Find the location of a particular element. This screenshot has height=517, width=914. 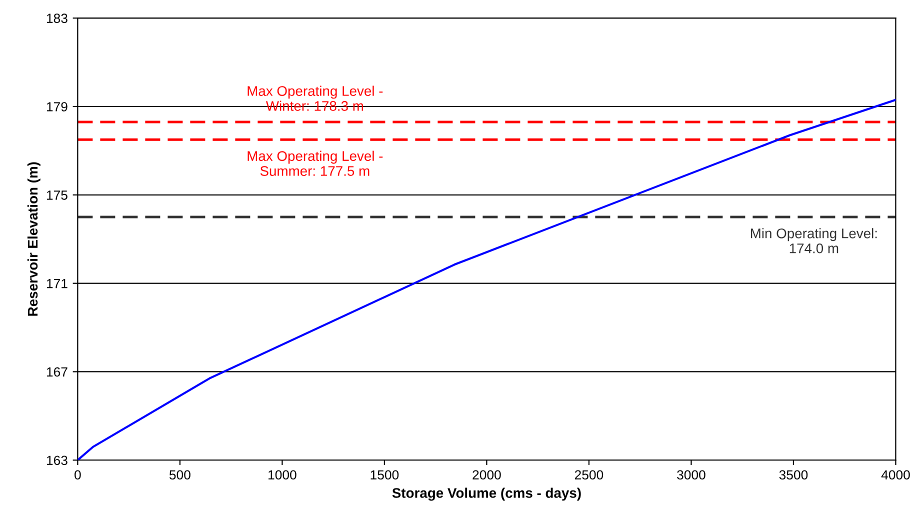

y-tick-label: 167 is located at coordinates (57, 372).